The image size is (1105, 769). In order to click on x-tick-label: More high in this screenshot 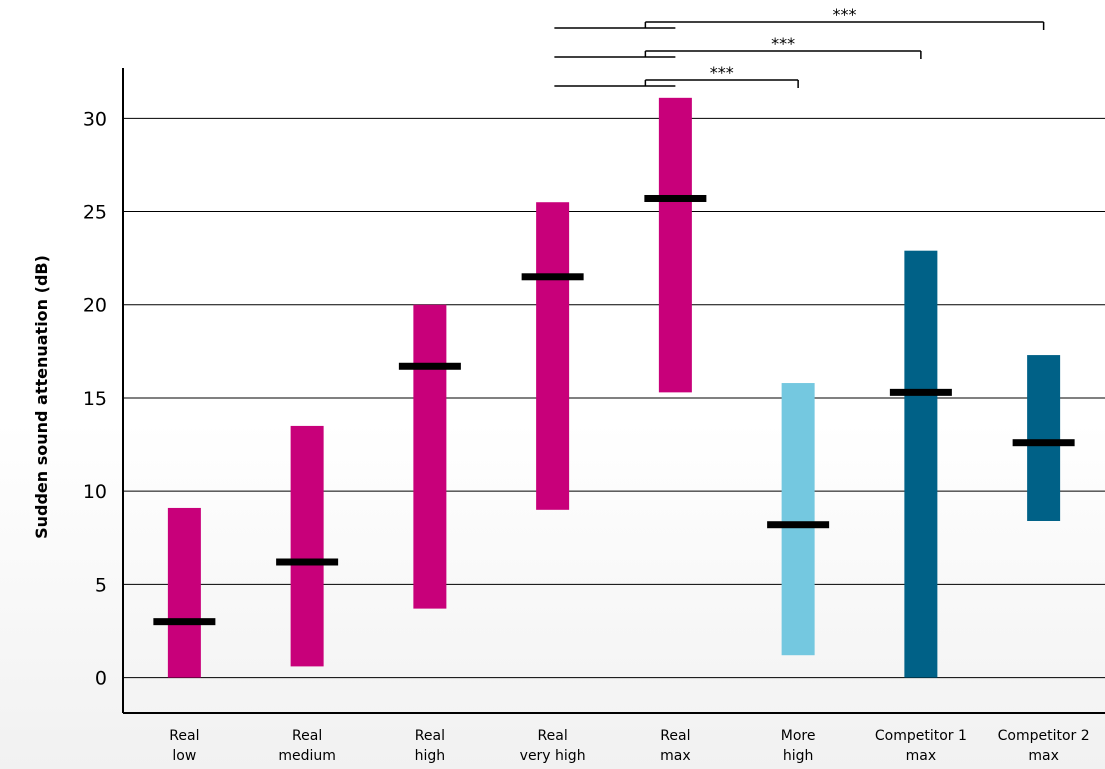, I will do `click(798, 746)`.